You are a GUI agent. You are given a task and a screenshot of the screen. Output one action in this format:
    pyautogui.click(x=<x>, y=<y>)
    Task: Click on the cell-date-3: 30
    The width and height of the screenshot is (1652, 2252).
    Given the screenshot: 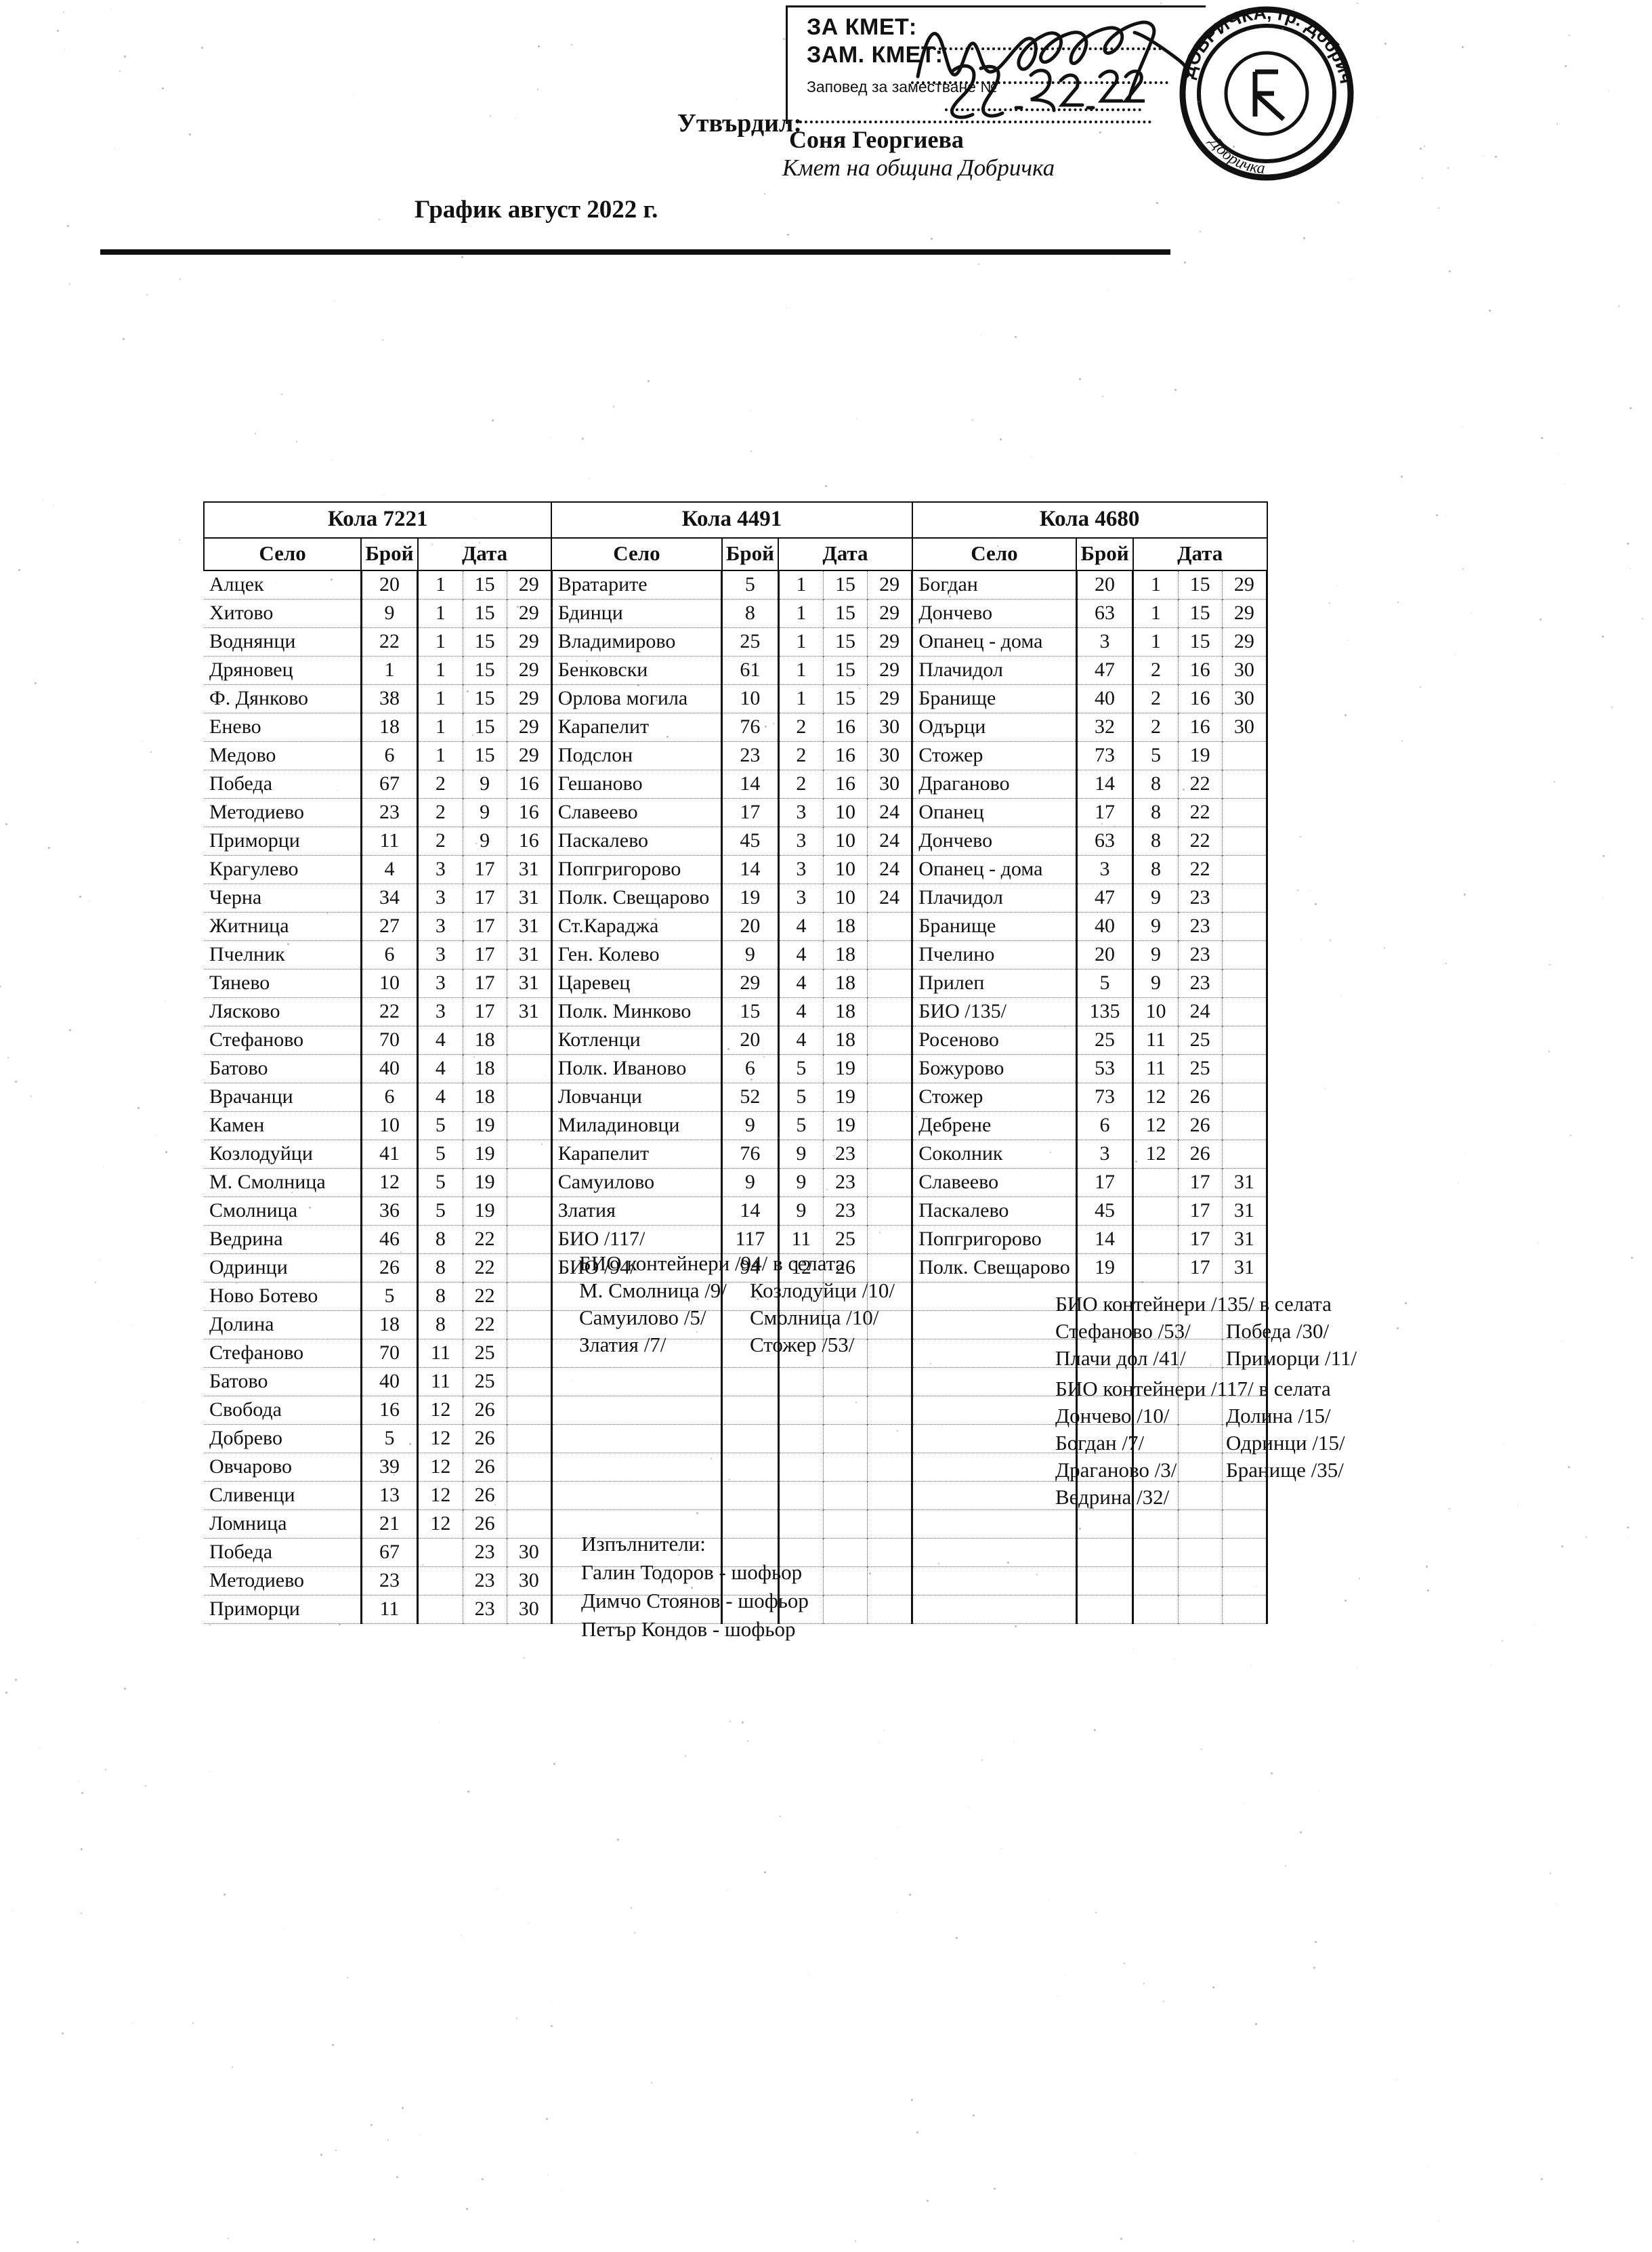 What is the action you would take?
    pyautogui.click(x=1245, y=698)
    